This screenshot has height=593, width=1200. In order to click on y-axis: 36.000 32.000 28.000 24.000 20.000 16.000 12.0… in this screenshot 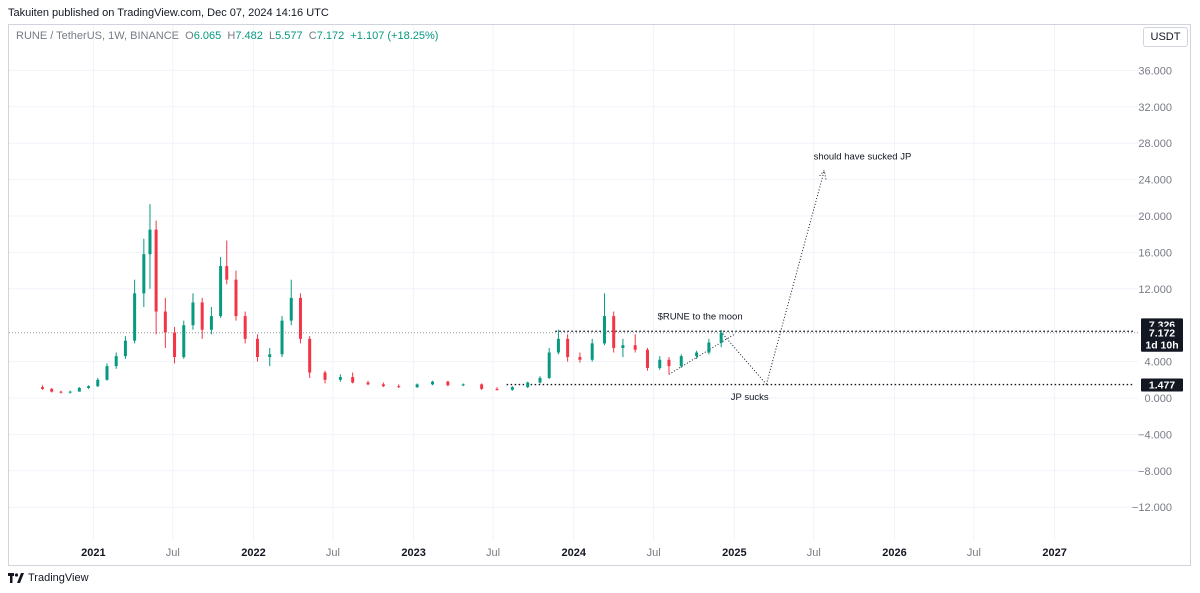, I will do `click(1152, 289)`.